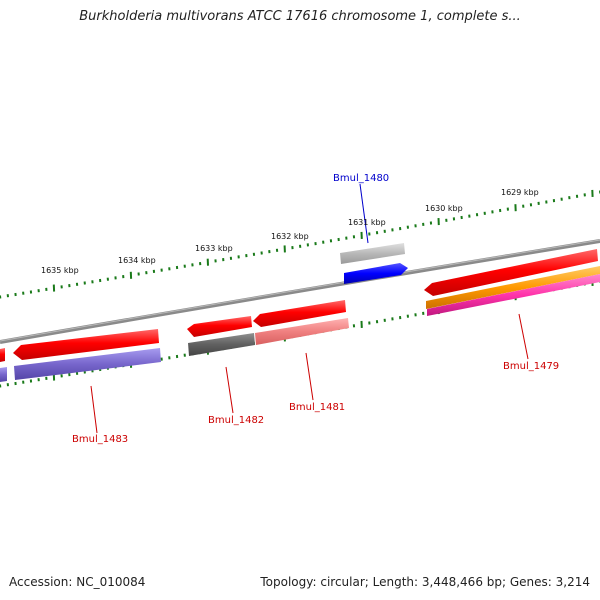  I want to click on edge-red-feature, so click(2, 355).